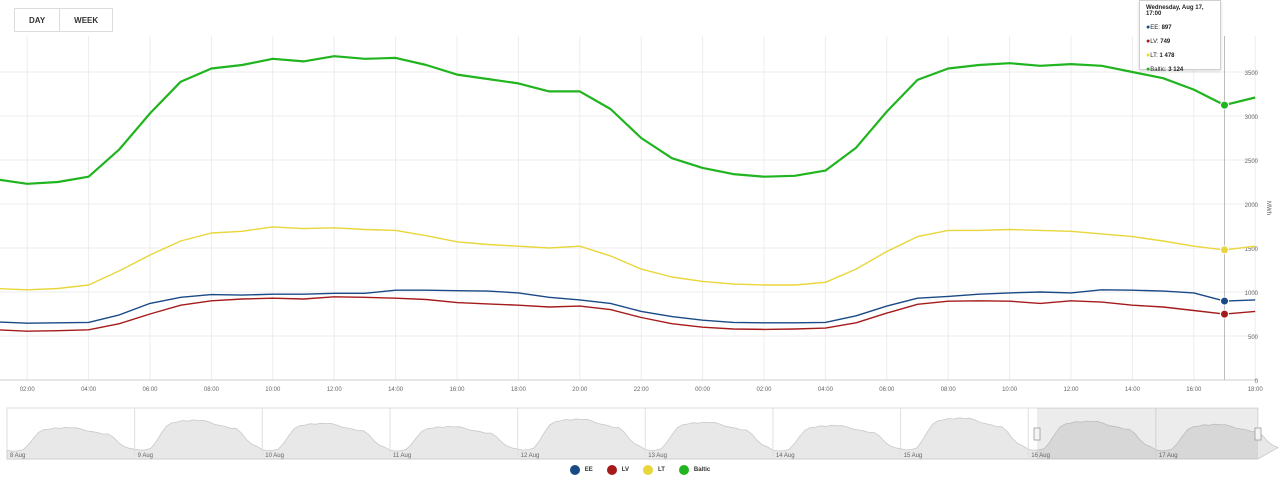  What do you see at coordinates (1268, 208) in the screenshot?
I see `y-axis-title: MWh` at bounding box center [1268, 208].